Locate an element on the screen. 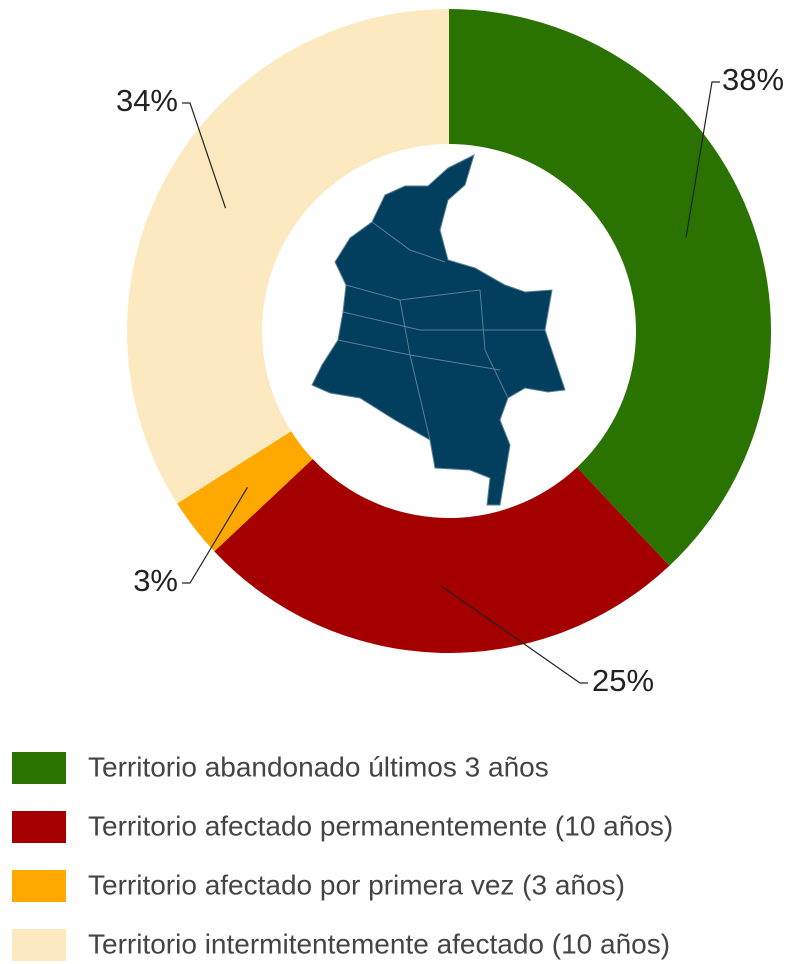  donut-segment is located at coordinates (442, 556).